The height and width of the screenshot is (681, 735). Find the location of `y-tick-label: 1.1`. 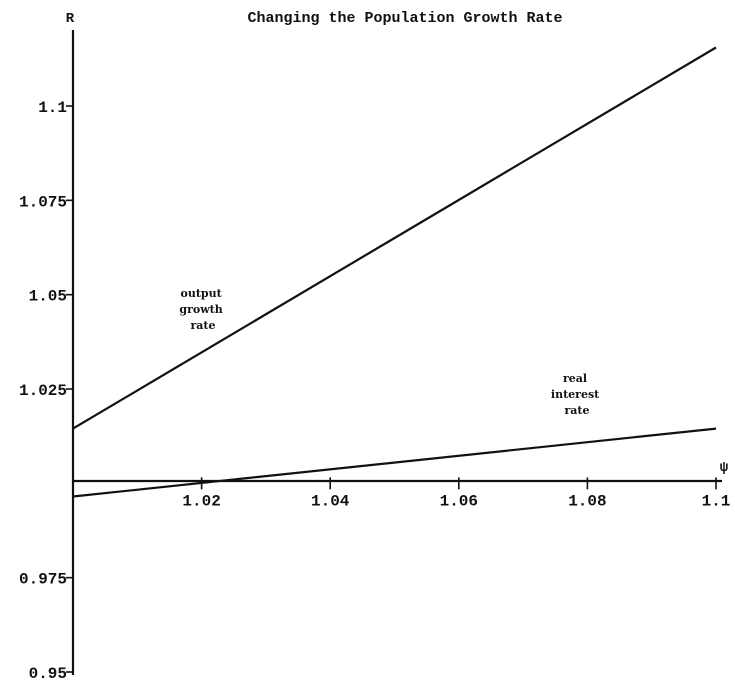

y-tick-label: 1.1 is located at coordinates (52, 108).